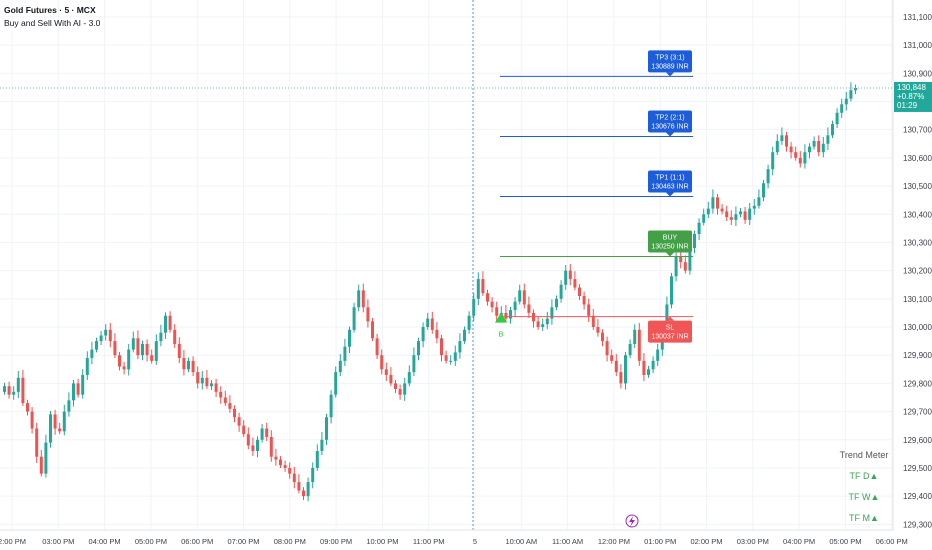 The width and height of the screenshot is (932, 550). Describe the element at coordinates (917, 45) in the screenshot. I see `price-tick-label: 131,000` at that location.